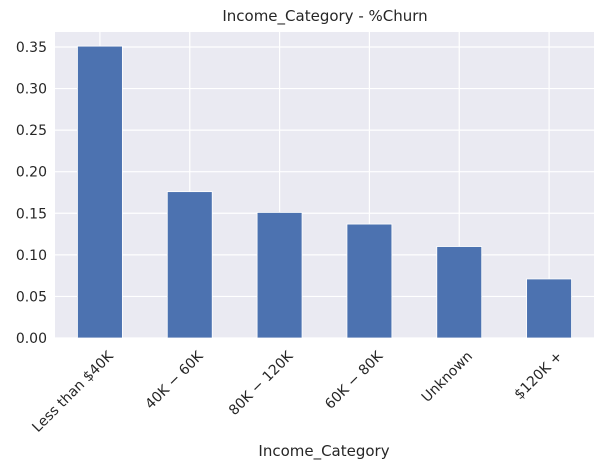  I want to click on x-tick-label: Unknown, so click(447, 376).